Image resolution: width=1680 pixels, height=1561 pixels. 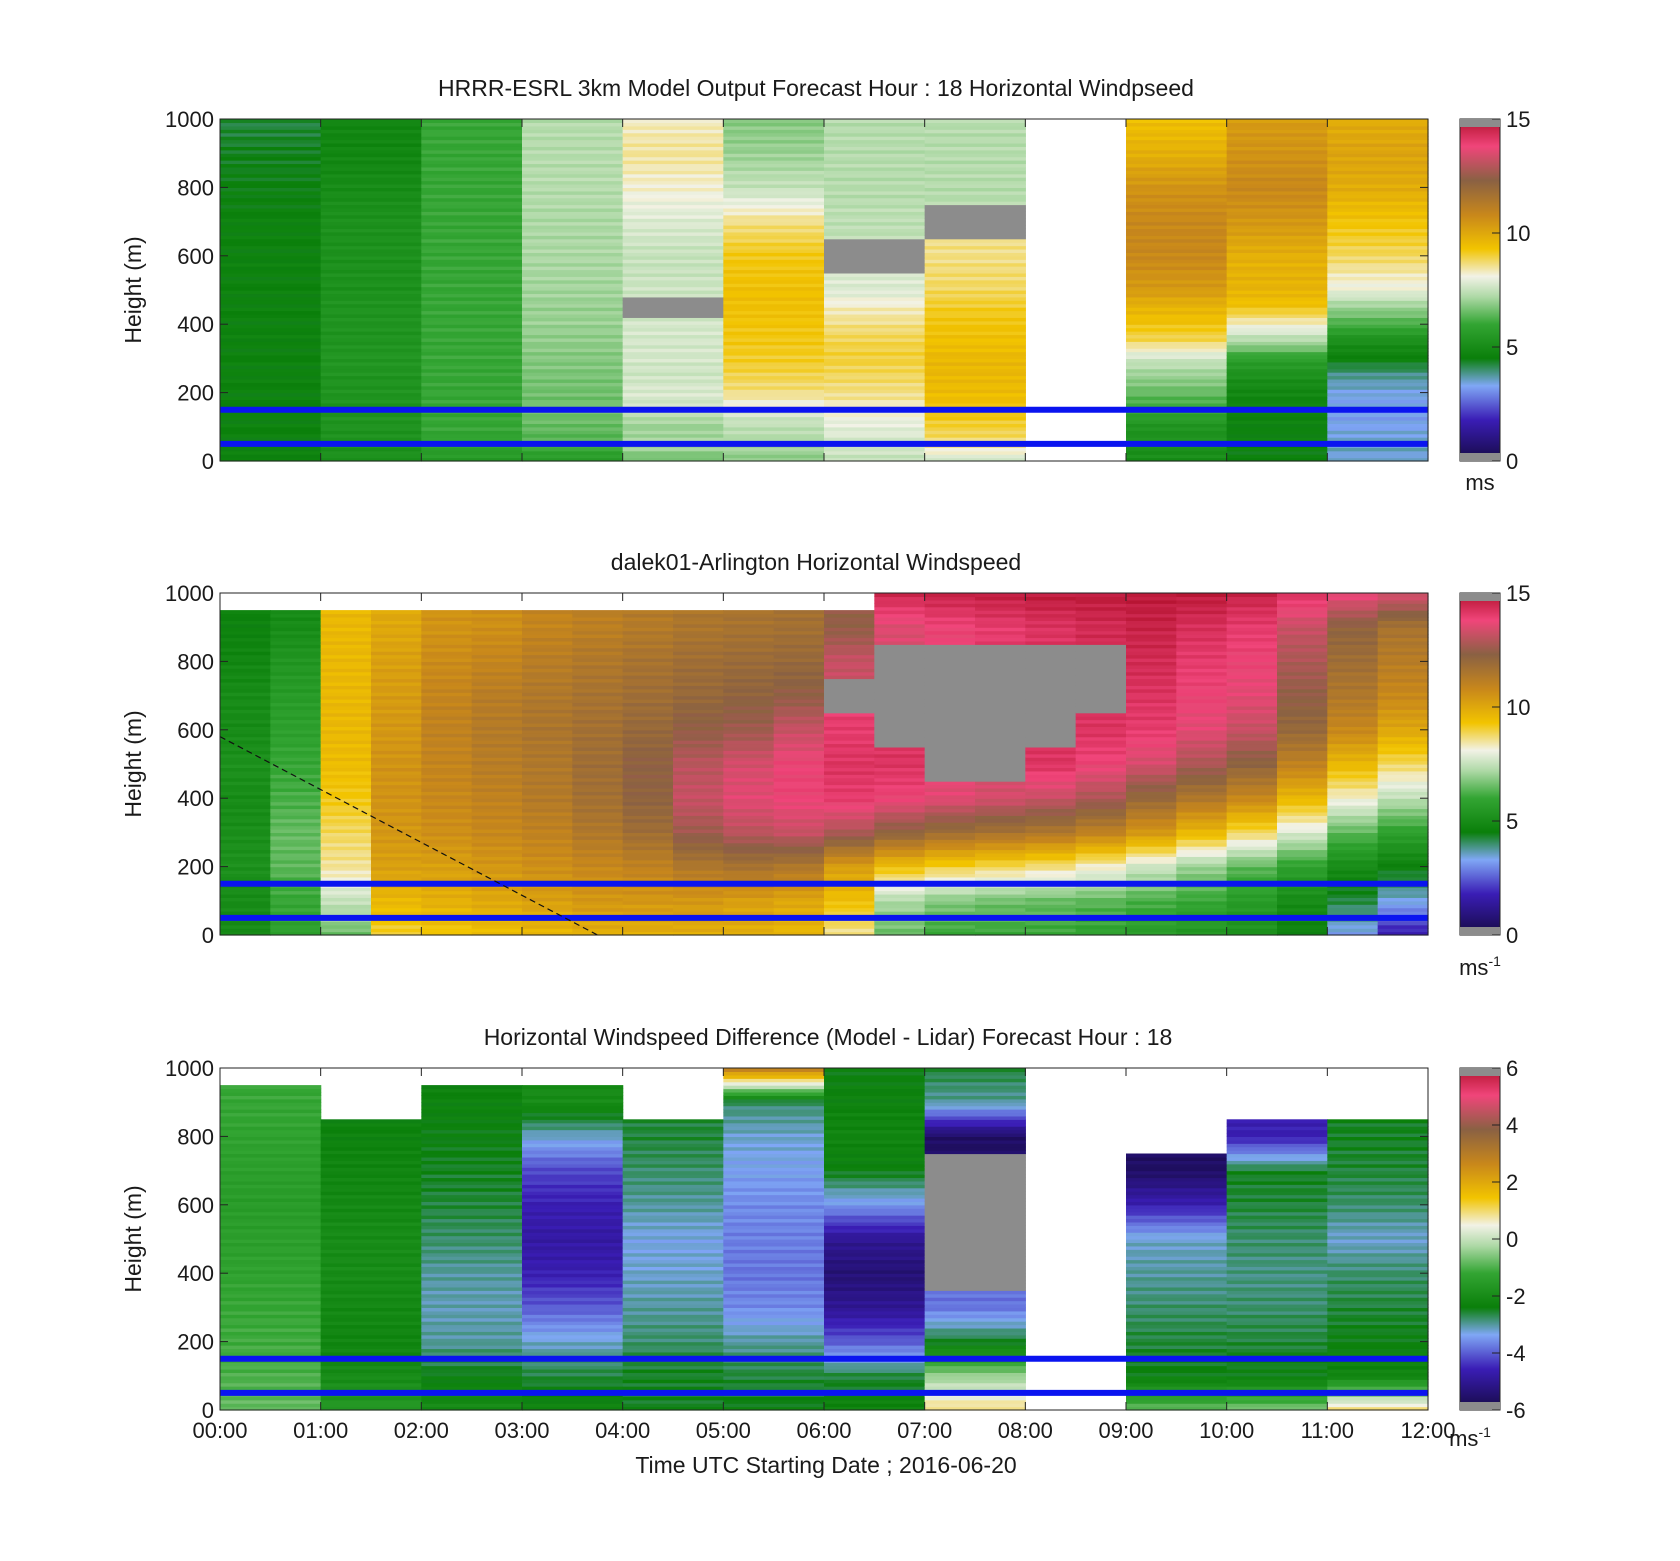 What do you see at coordinates (189, 119) in the screenshot?
I see `y-tick-label: 1000` at bounding box center [189, 119].